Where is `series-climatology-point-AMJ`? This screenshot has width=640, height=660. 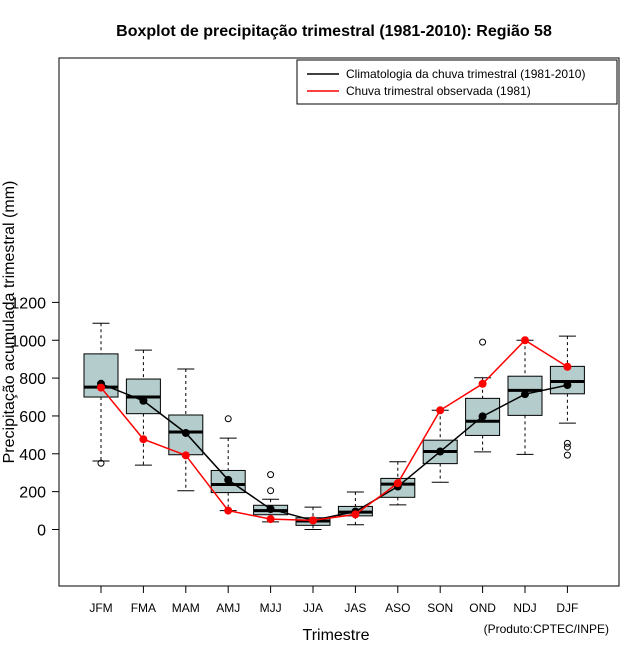
series-climatology-point-AMJ is located at coordinates (228, 479).